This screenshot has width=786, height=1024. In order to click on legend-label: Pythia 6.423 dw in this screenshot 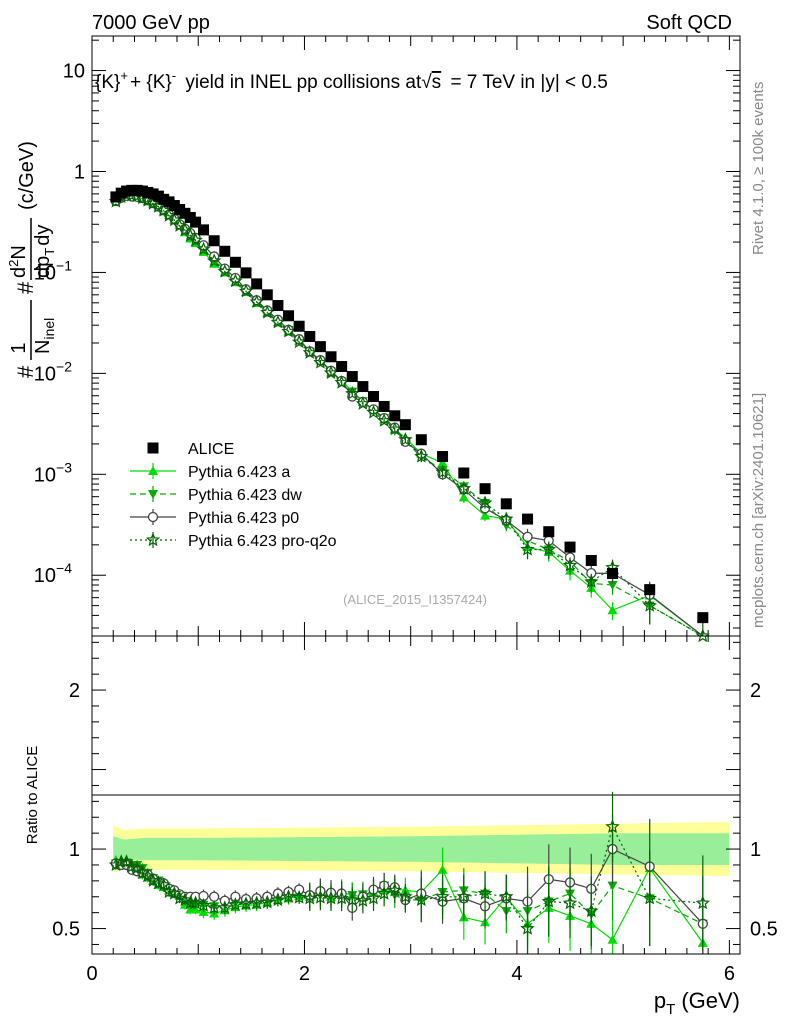, I will do `click(245, 495)`.